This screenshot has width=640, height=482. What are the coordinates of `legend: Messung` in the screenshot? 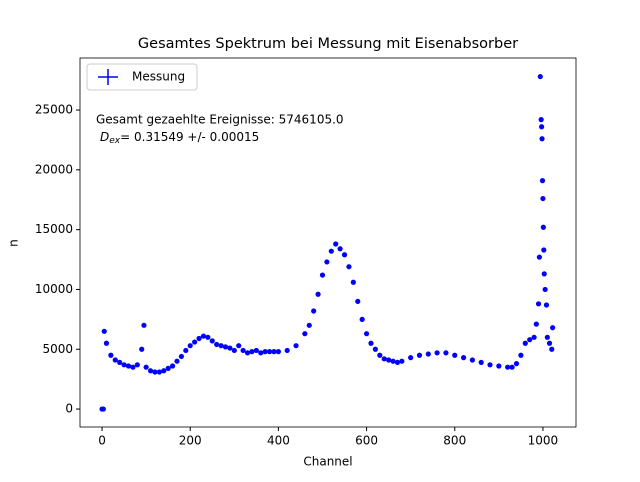 It's located at (142, 77).